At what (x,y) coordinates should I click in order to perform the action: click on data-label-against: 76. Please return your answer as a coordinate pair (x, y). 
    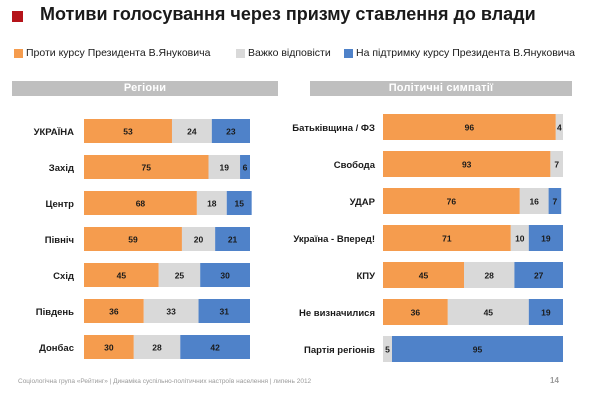
    Looking at the image, I should click on (452, 202).